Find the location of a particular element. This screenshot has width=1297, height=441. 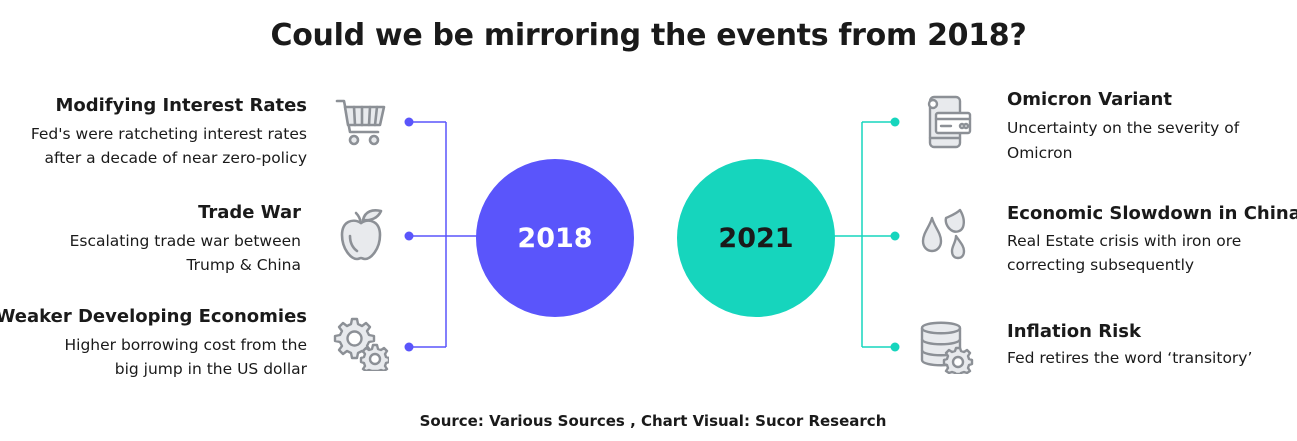

year-bubble-2021: 2021 is located at coordinates (756, 238).